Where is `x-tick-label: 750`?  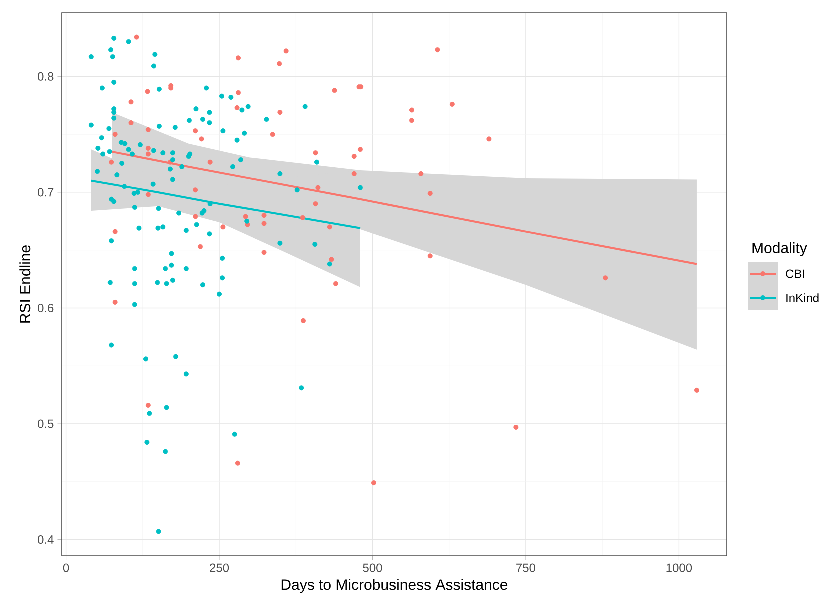 x-tick-label: 750 is located at coordinates (526, 568).